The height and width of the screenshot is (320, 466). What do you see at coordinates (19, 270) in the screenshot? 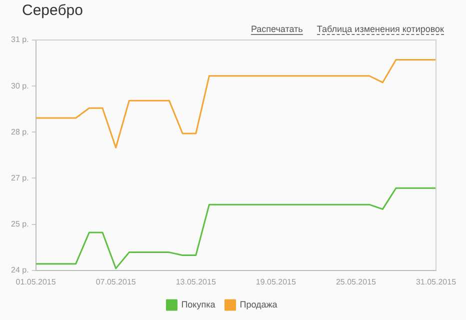
I see `y-tick-label: 24 р.` at bounding box center [19, 270].